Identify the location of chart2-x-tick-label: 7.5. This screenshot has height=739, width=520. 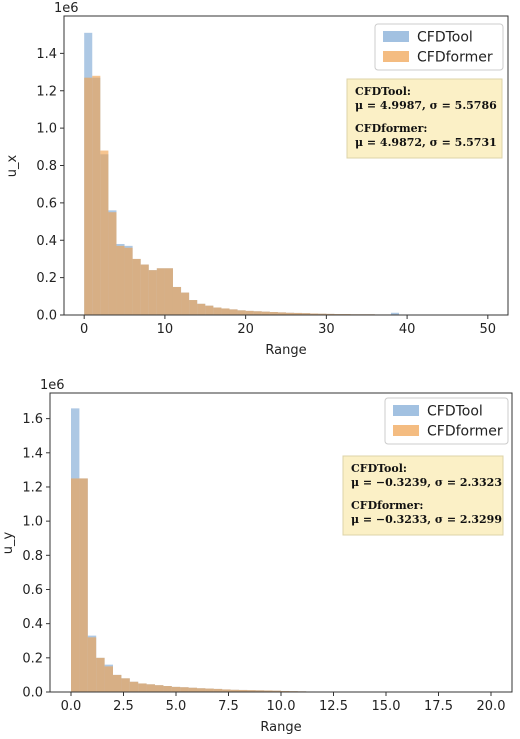
(228, 706).